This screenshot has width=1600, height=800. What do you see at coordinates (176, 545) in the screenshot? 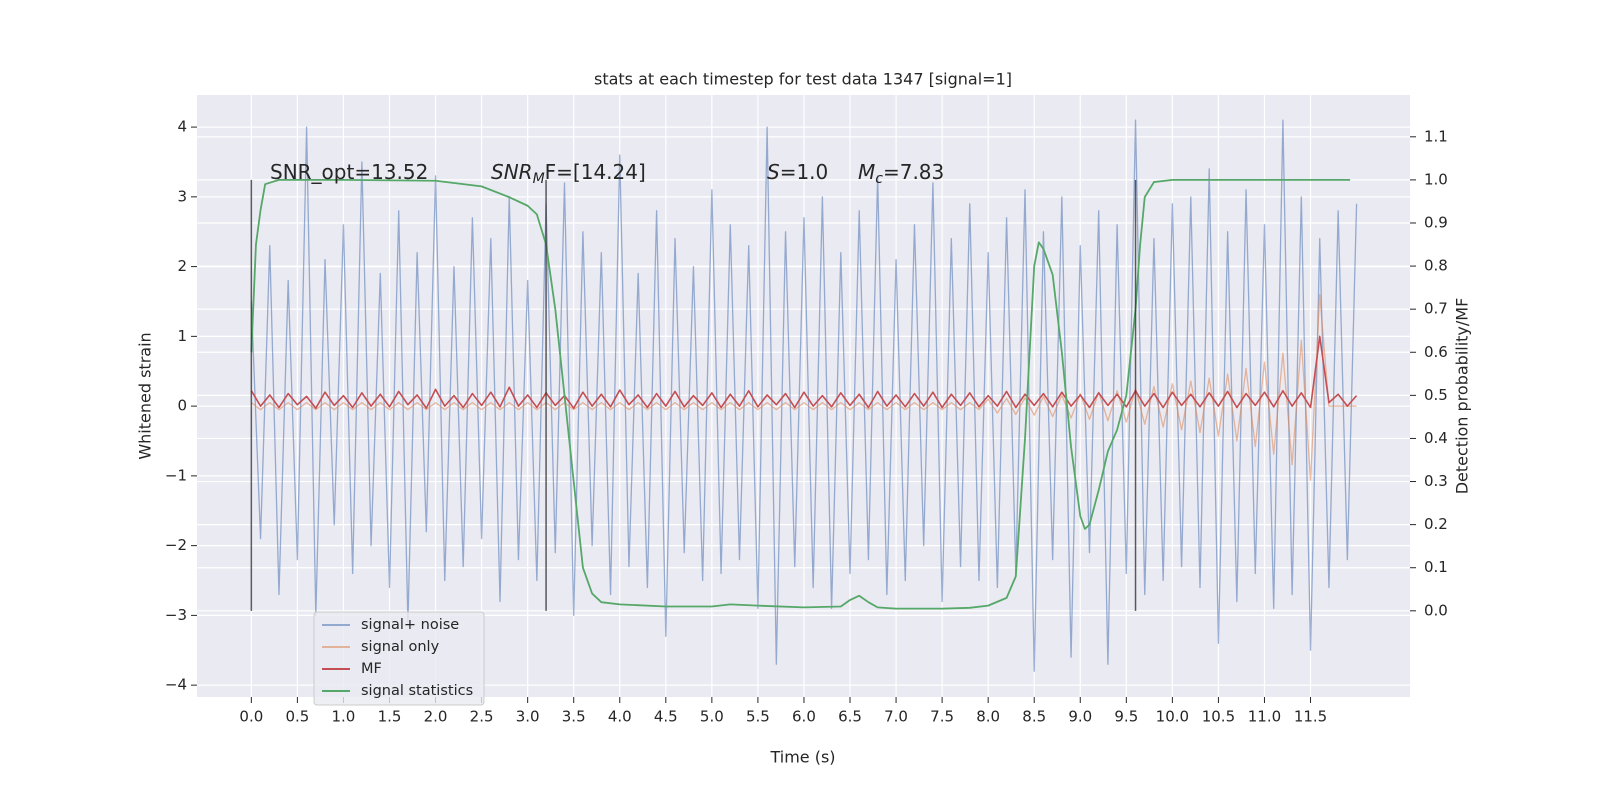
I see `y-tick-label: −2` at bounding box center [176, 545].